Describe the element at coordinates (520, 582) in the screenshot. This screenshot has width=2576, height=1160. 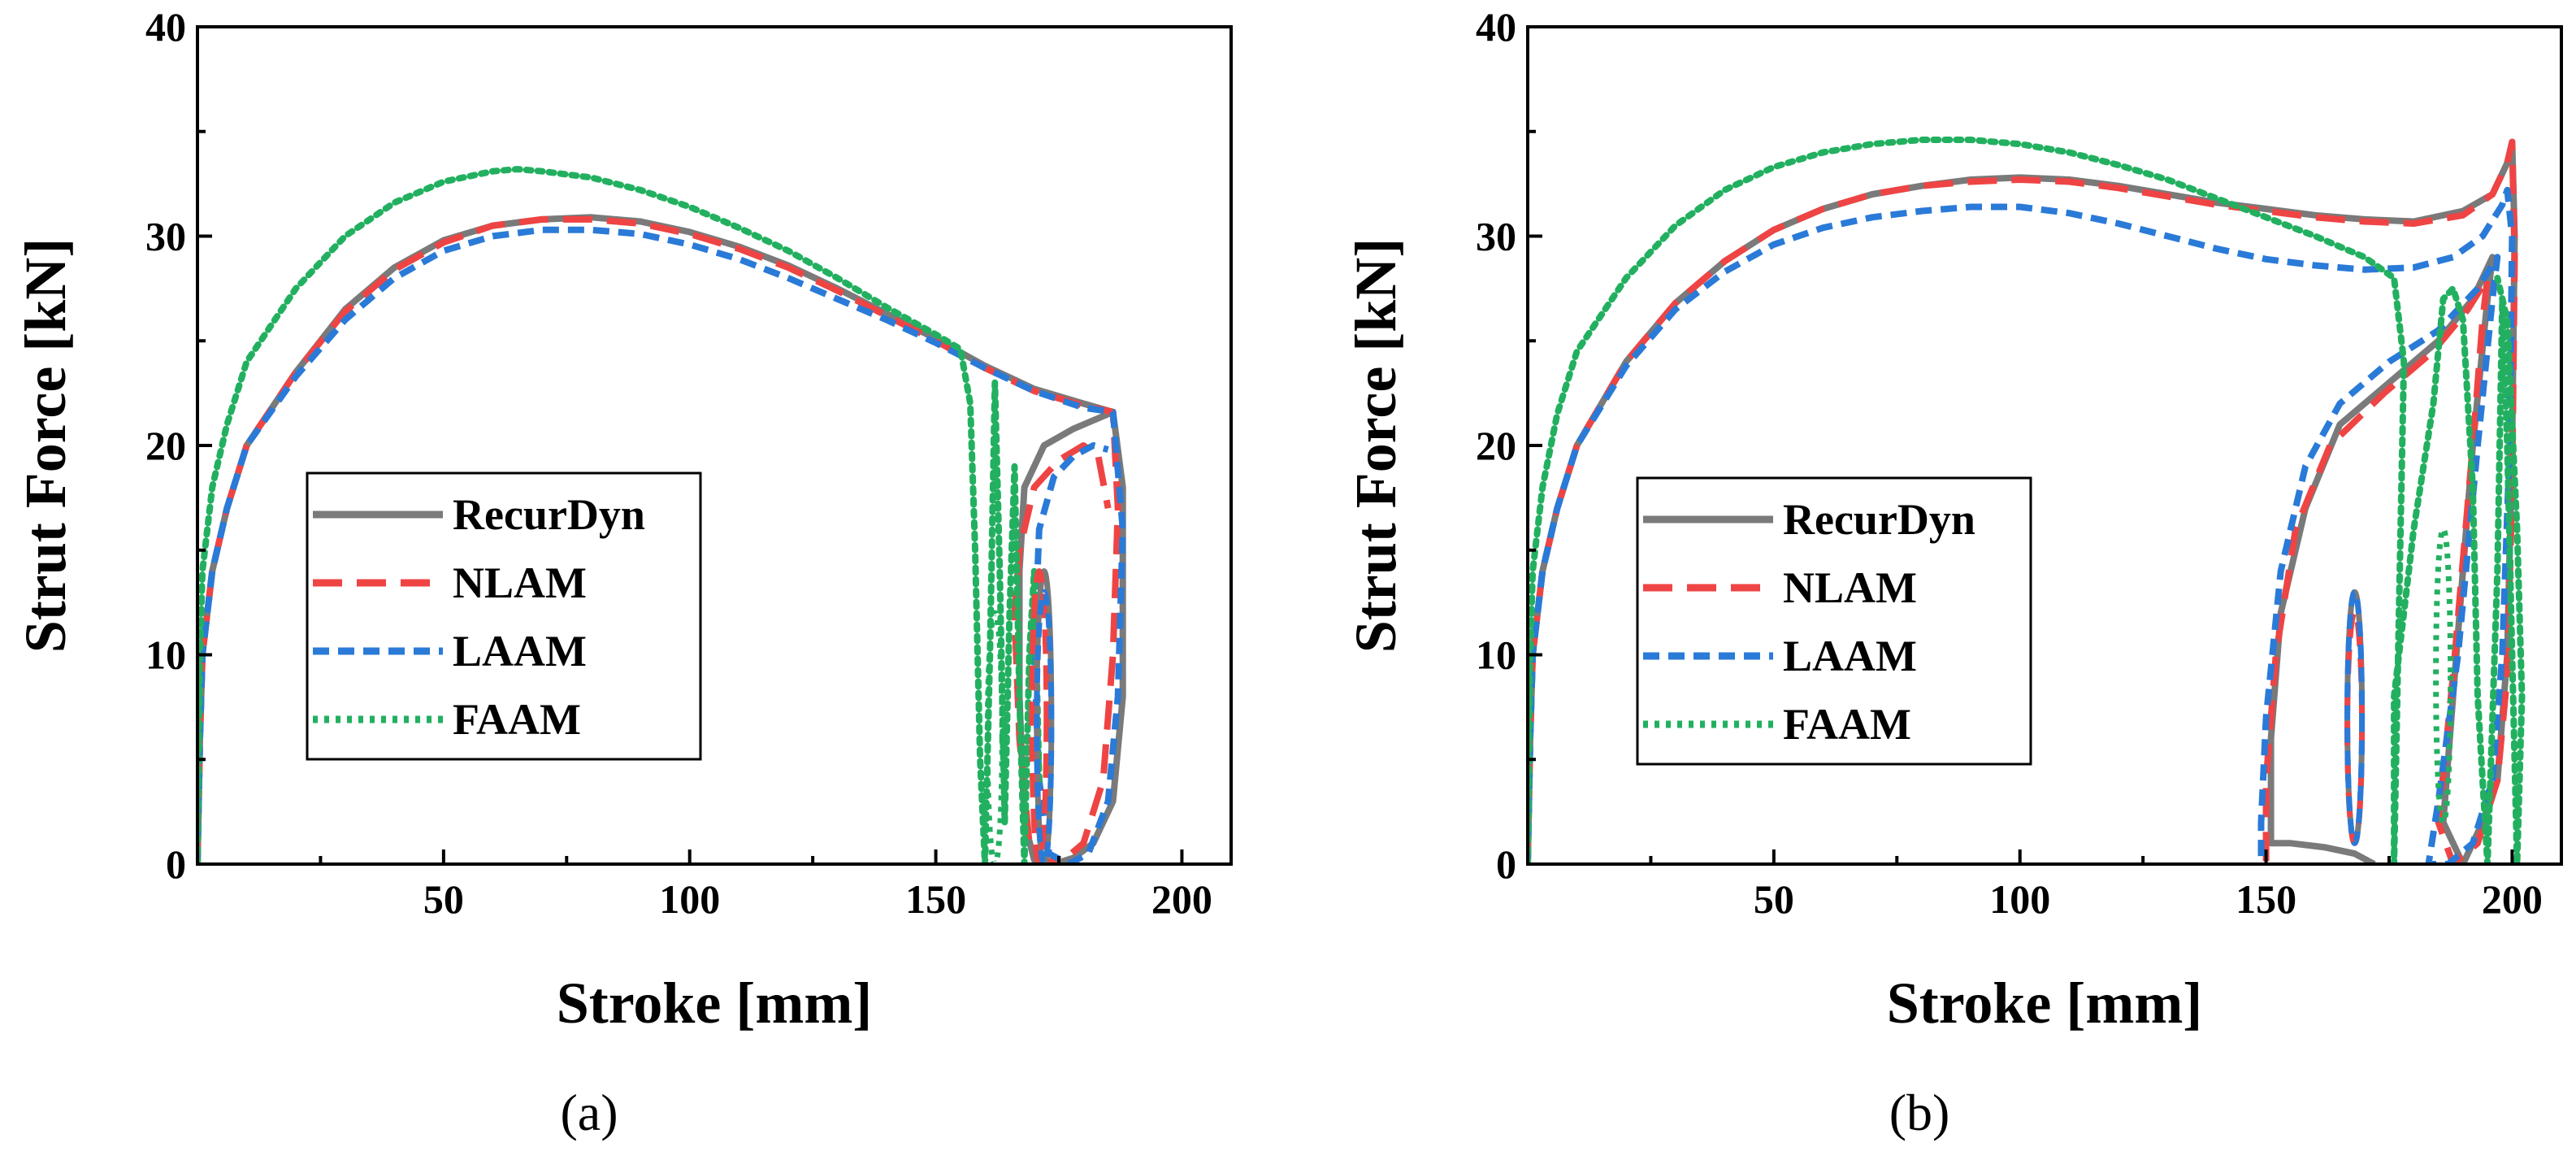
I see `legend-a-nlam-label: NLAM` at that location.